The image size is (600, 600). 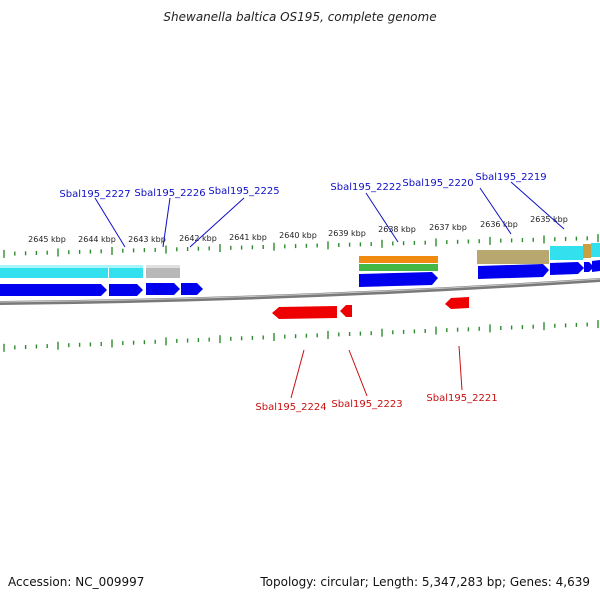 What do you see at coordinates (397, 229) in the screenshot?
I see `kbp-label: 2638 kbp` at bounding box center [397, 229].